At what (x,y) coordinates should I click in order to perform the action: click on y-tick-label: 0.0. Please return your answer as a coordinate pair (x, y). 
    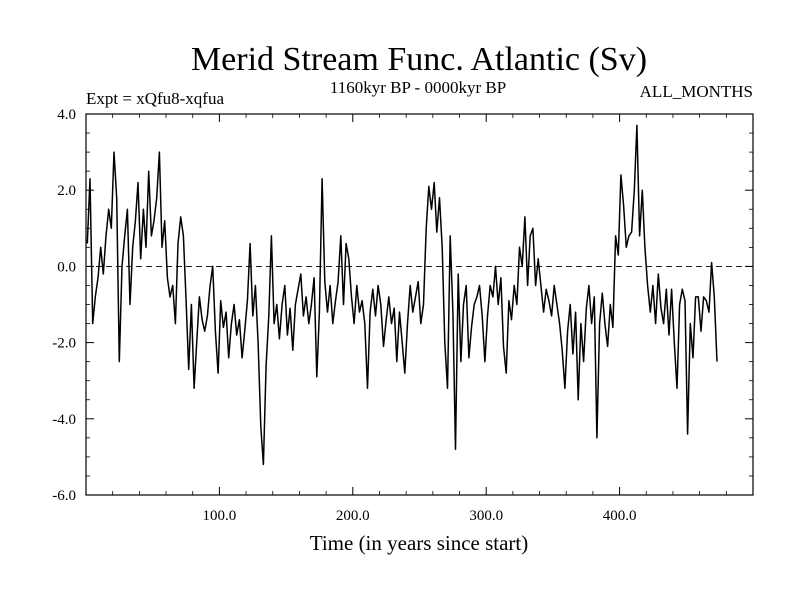
    Looking at the image, I should click on (66, 267).